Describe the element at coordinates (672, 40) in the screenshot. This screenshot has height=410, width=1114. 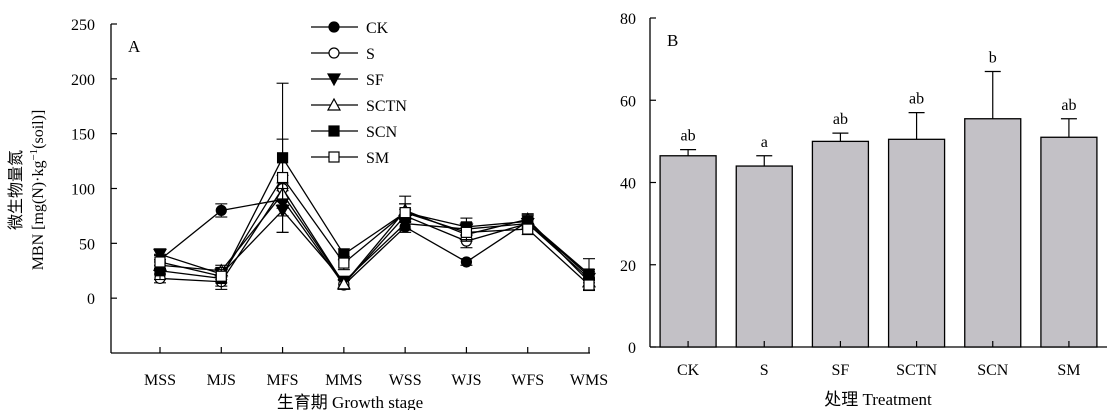
I see `panel-b-label: B` at that location.